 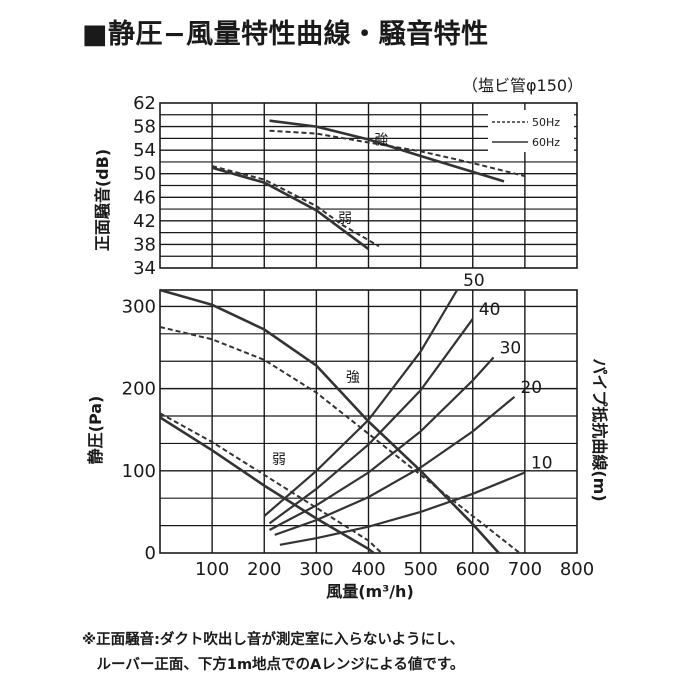 I want to click on noise-grid, so click(x=368, y=185).